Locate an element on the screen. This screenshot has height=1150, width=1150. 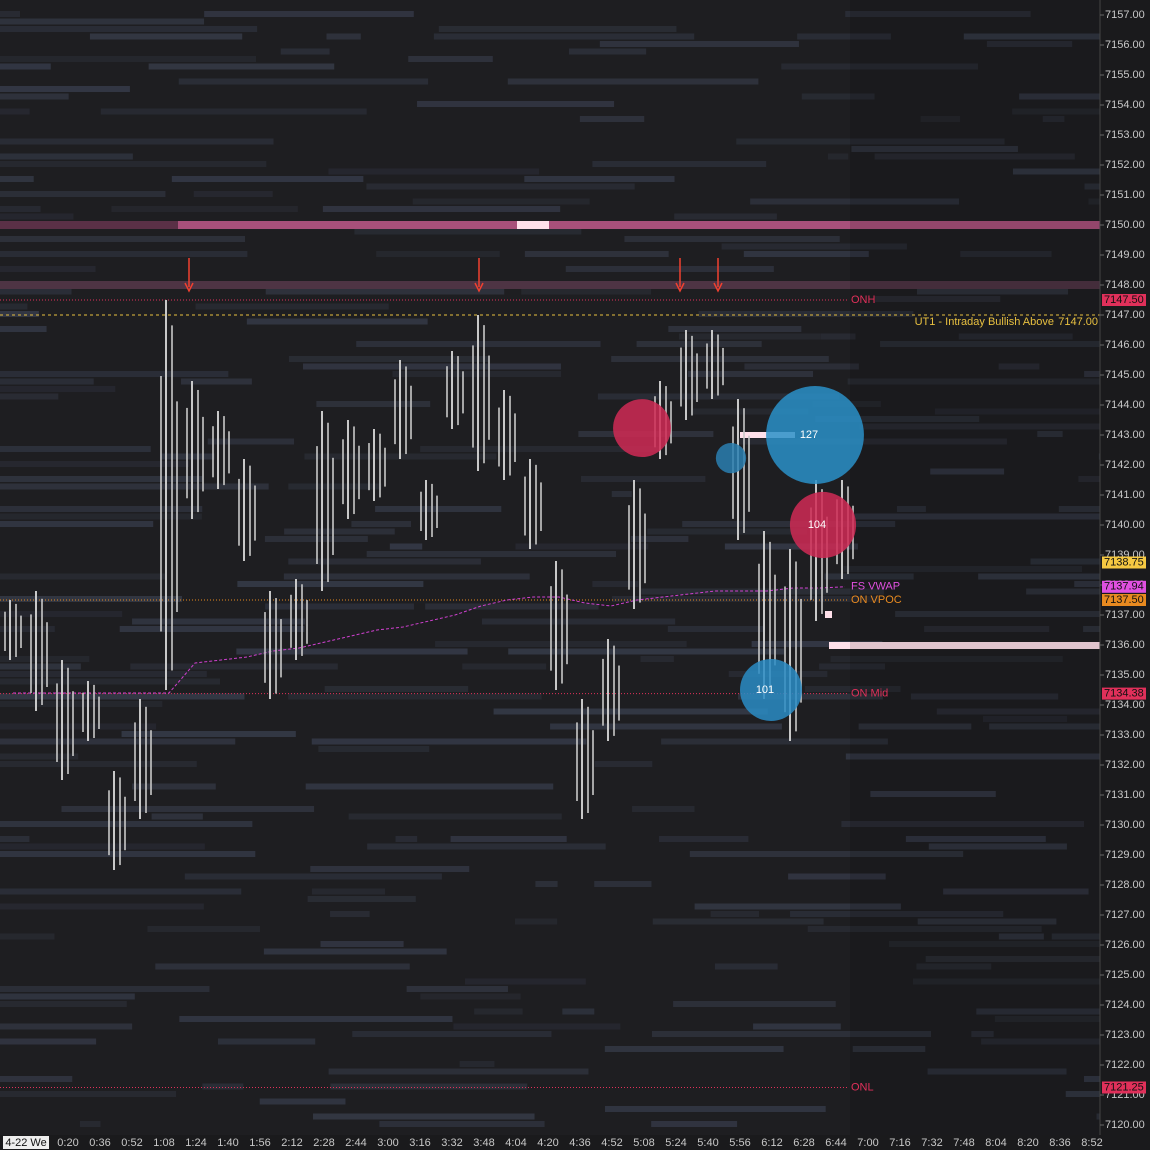
x-tick-label: 3:00 is located at coordinates (387, 1143).